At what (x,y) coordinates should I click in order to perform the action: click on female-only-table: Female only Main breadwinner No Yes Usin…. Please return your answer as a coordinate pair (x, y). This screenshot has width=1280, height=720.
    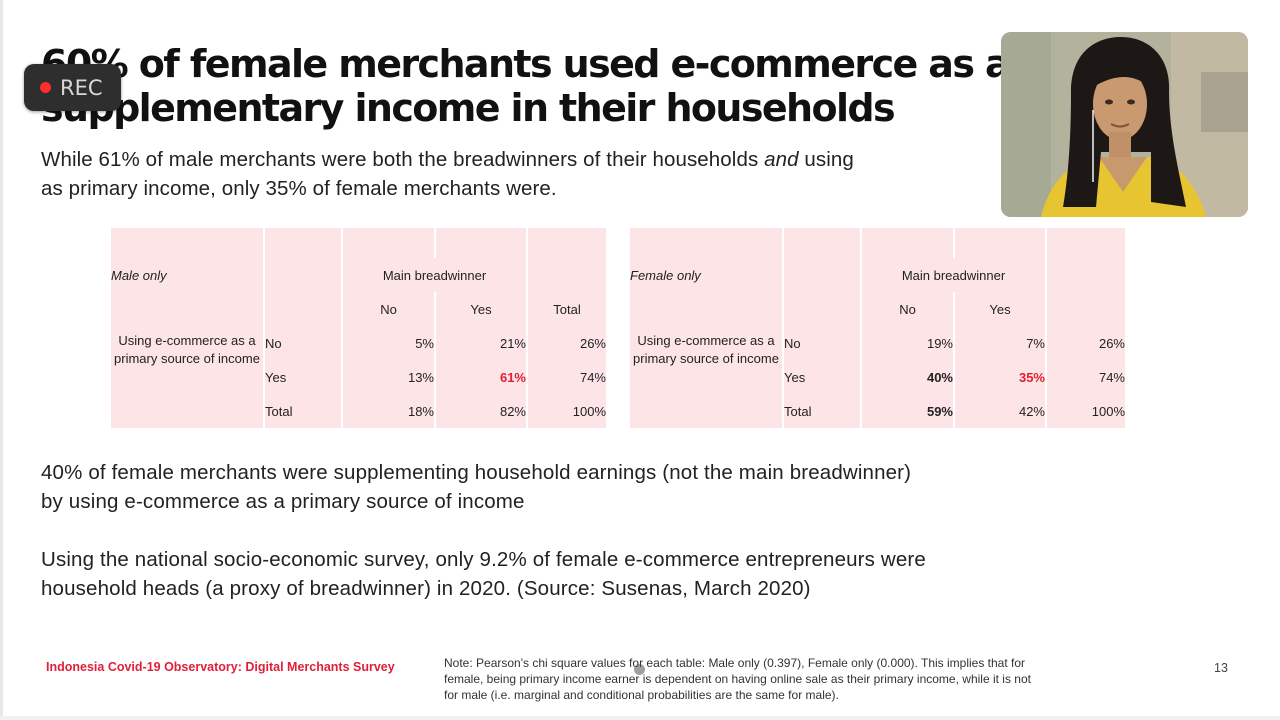
    Looking at the image, I should click on (877, 328).